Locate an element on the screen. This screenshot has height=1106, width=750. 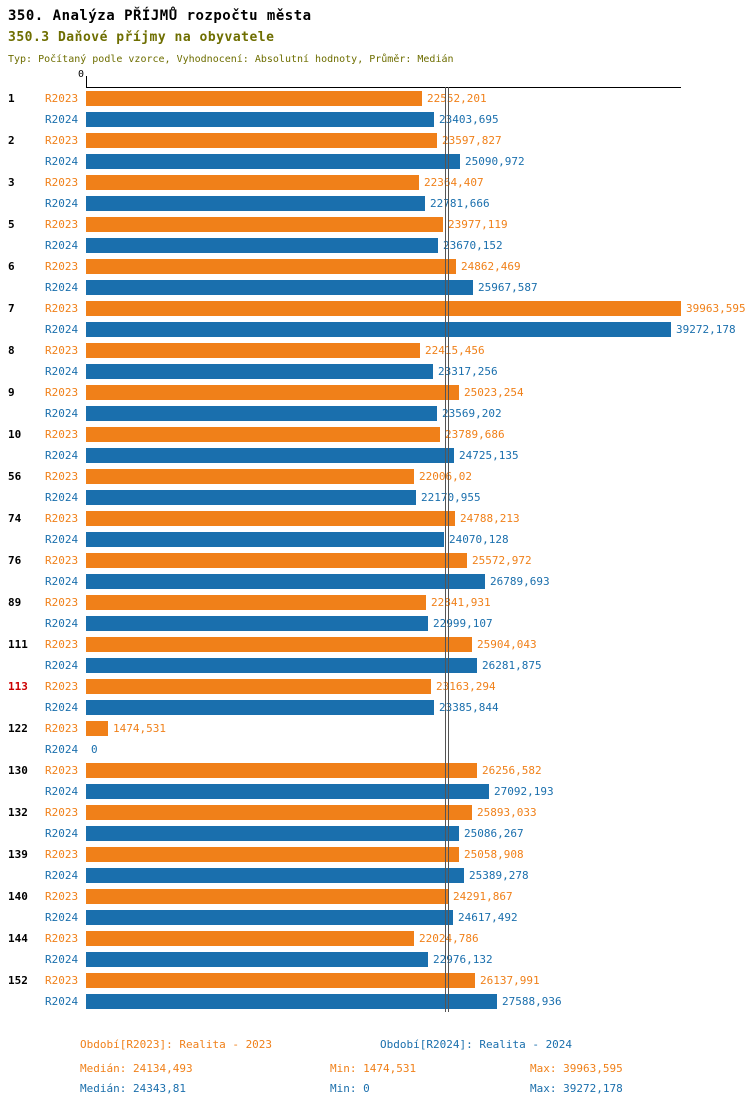
bar-area: 23977,119 is located at coordinates (418, 224).